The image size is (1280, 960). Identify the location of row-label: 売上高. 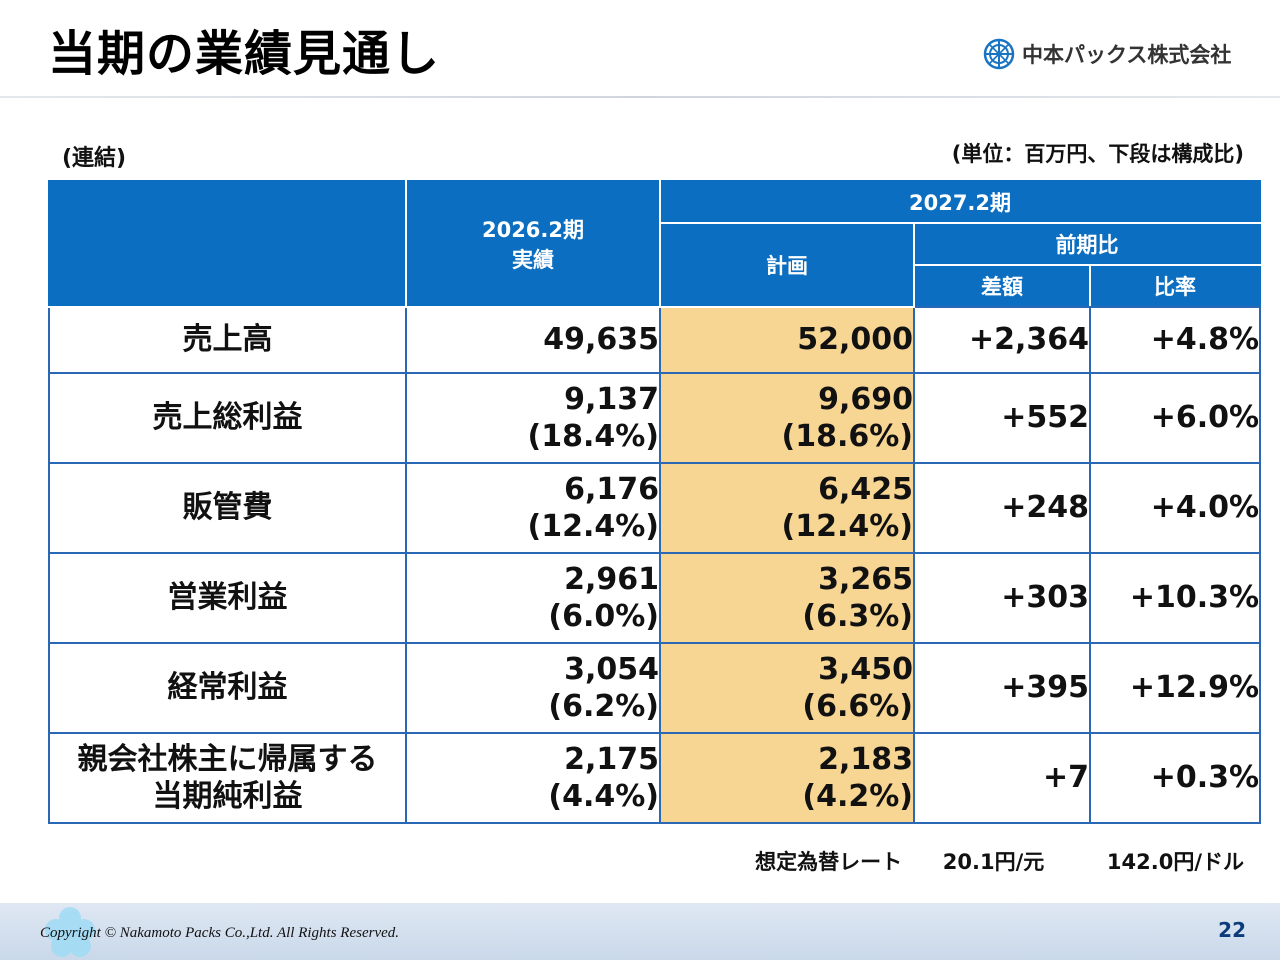
(227, 340).